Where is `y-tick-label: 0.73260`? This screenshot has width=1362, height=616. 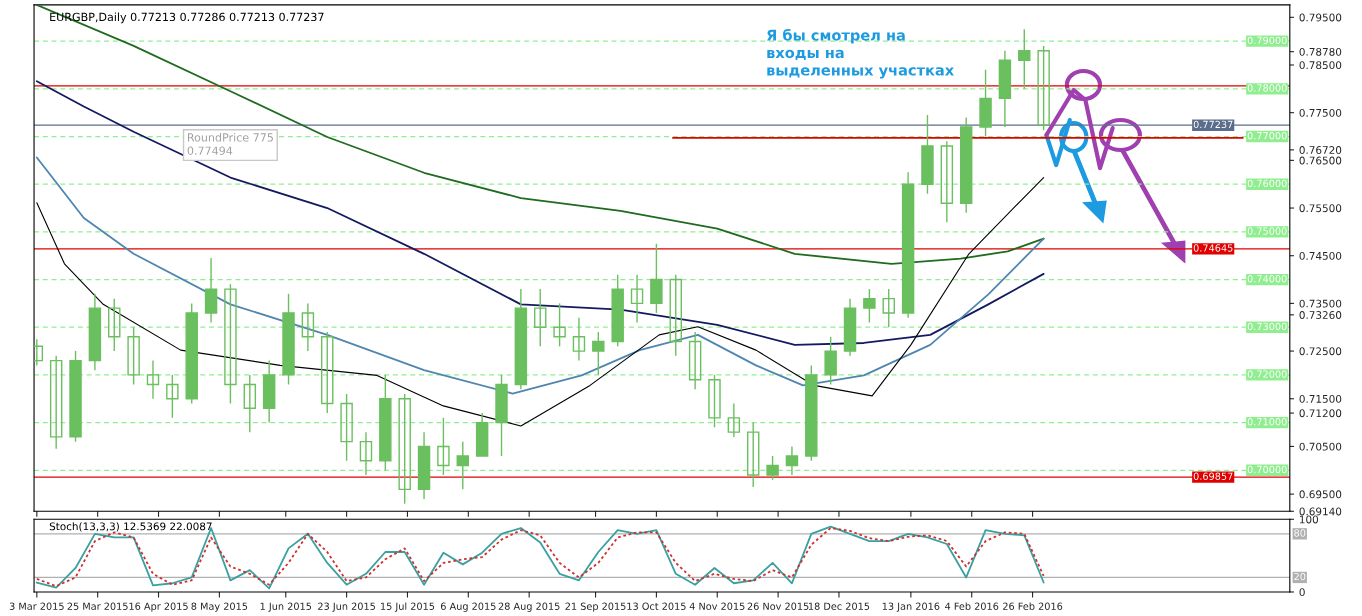
y-tick-label: 0.73260 is located at coordinates (1320, 315).